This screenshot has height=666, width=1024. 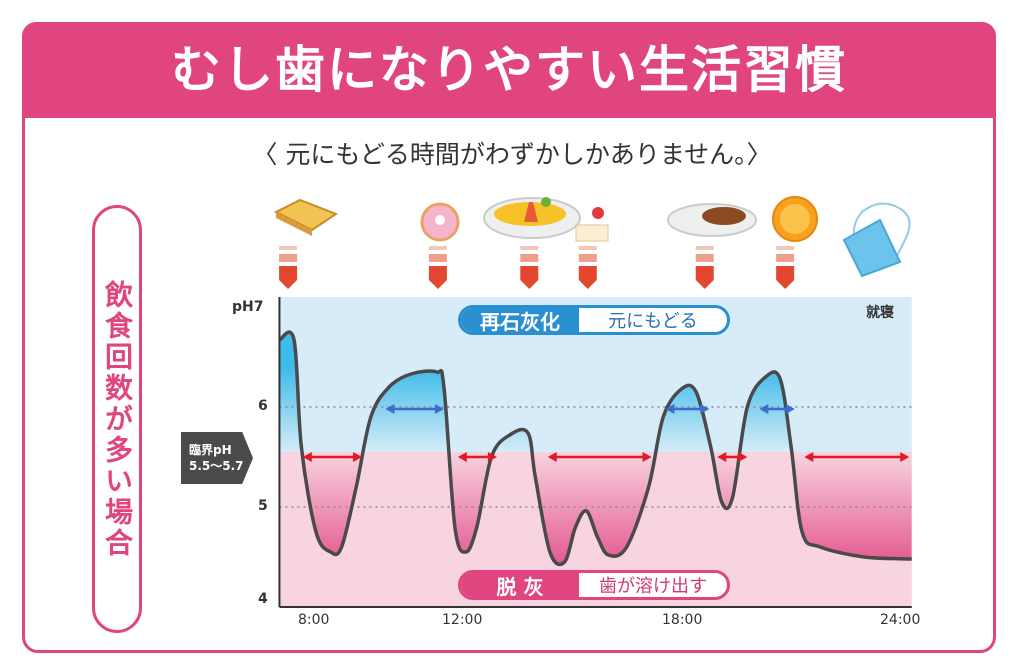 What do you see at coordinates (653, 321) in the screenshot?
I see `remineralization-desc: 元にもどる` at bounding box center [653, 321].